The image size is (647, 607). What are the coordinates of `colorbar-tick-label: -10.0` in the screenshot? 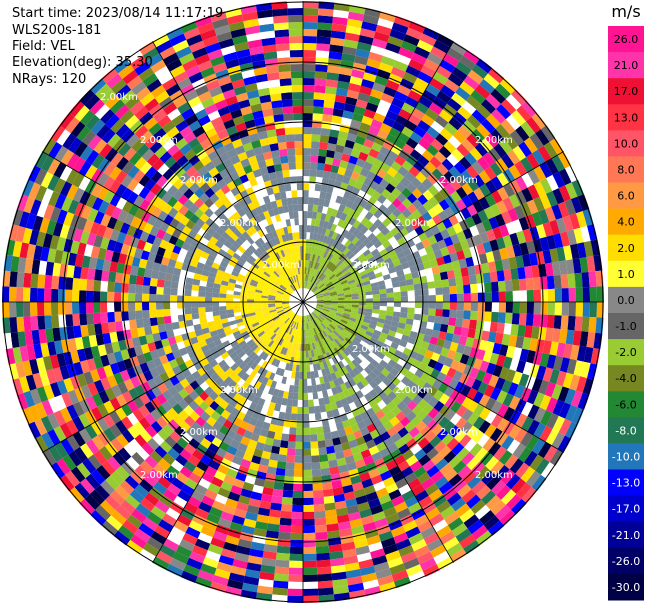 It's located at (626, 457).